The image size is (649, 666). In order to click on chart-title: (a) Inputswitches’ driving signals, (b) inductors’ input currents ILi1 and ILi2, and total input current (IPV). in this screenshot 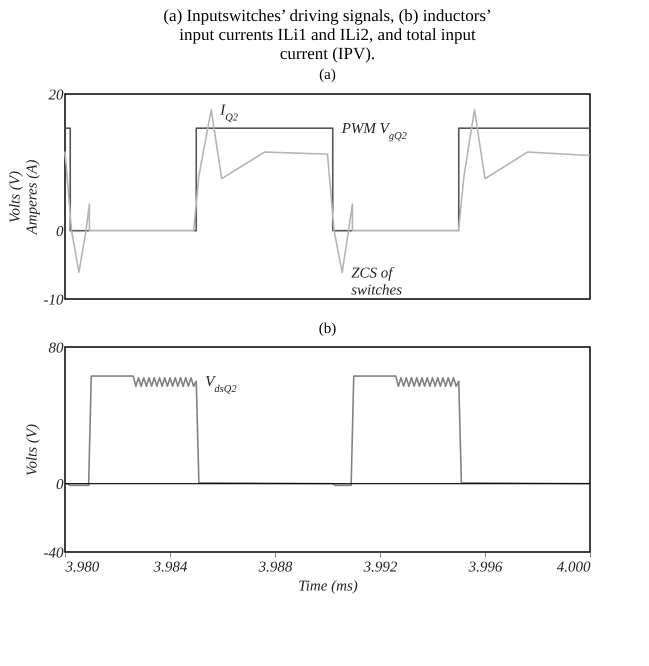, I will do `click(327, 34)`.